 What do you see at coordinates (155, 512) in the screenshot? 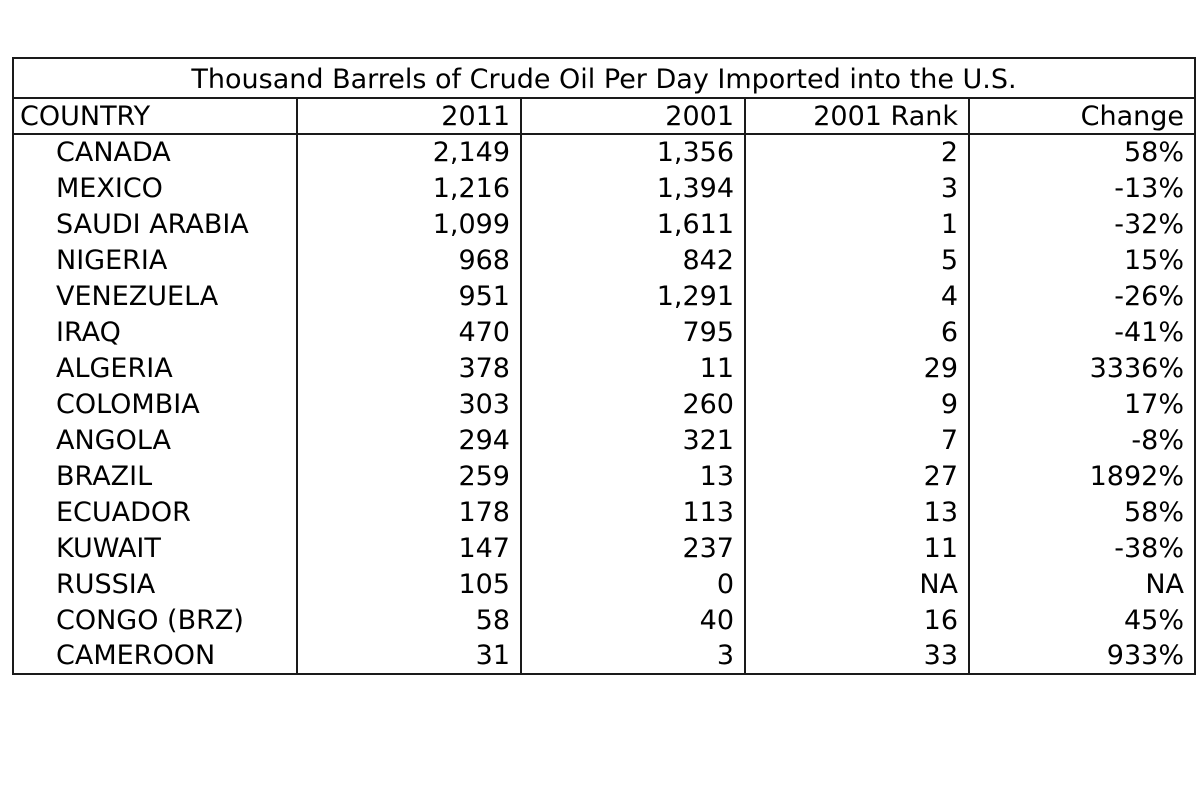
I see `country-cell: ECUADOR` at bounding box center [155, 512].